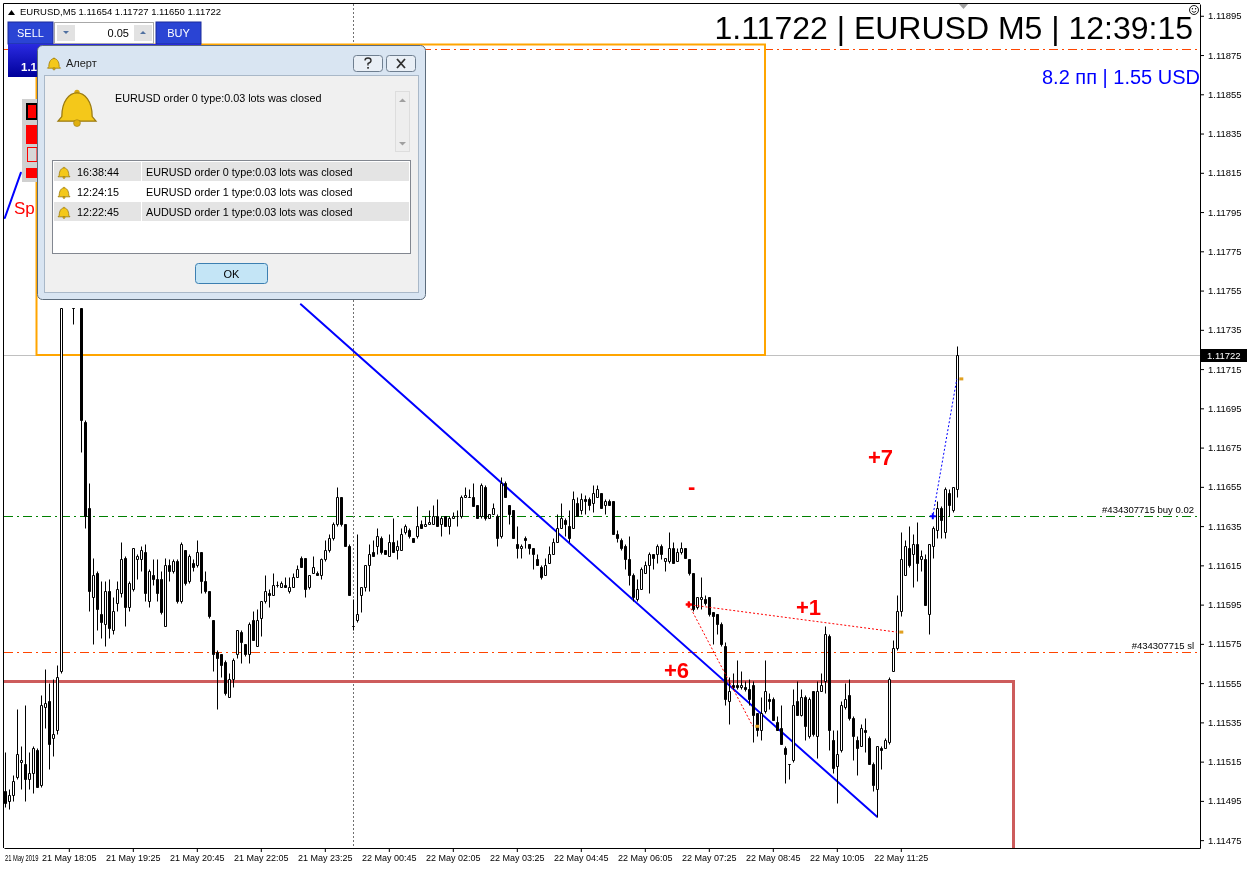 Image resolution: width=1252 pixels, height=872 pixels. I want to click on y-tick-label: 1.11895, so click(1225, 16).